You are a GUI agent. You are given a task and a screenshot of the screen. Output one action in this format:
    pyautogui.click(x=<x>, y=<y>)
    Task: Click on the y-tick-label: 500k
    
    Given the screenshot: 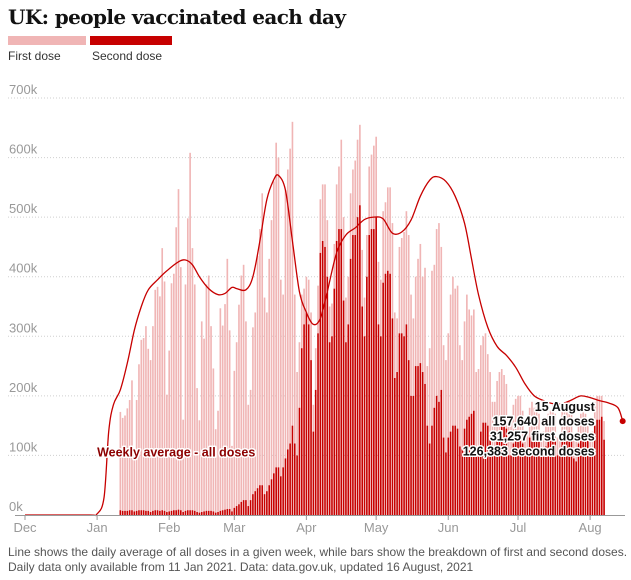 What is the action you would take?
    pyautogui.click(x=23, y=208)
    